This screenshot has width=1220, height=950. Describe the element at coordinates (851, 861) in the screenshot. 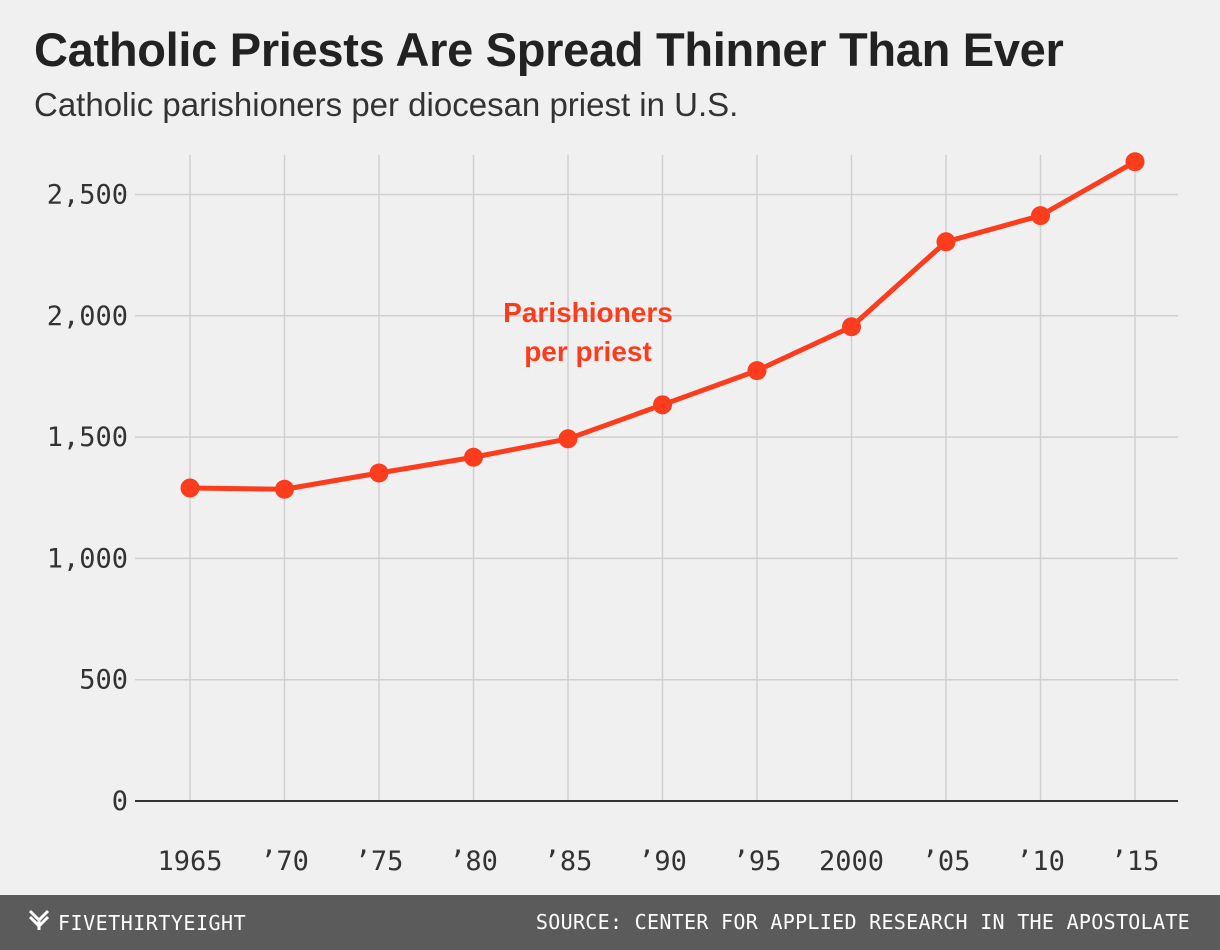

I see `x-tick-label: 2000` at that location.